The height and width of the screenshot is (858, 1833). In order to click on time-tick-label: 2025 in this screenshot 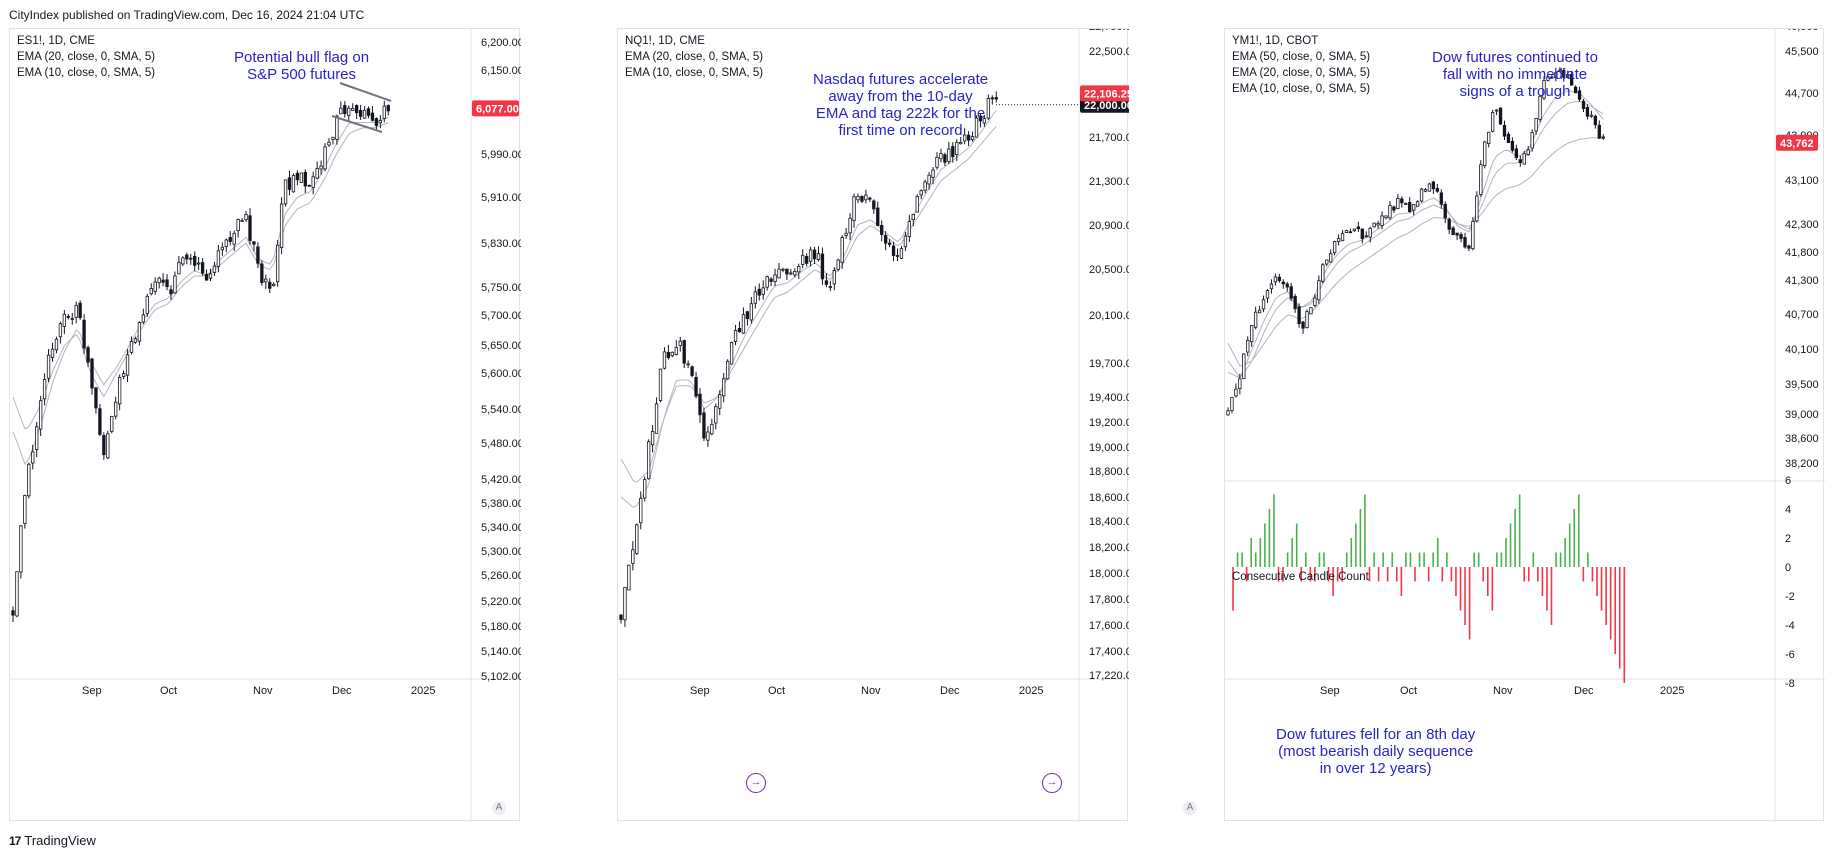, I will do `click(1031, 691)`.